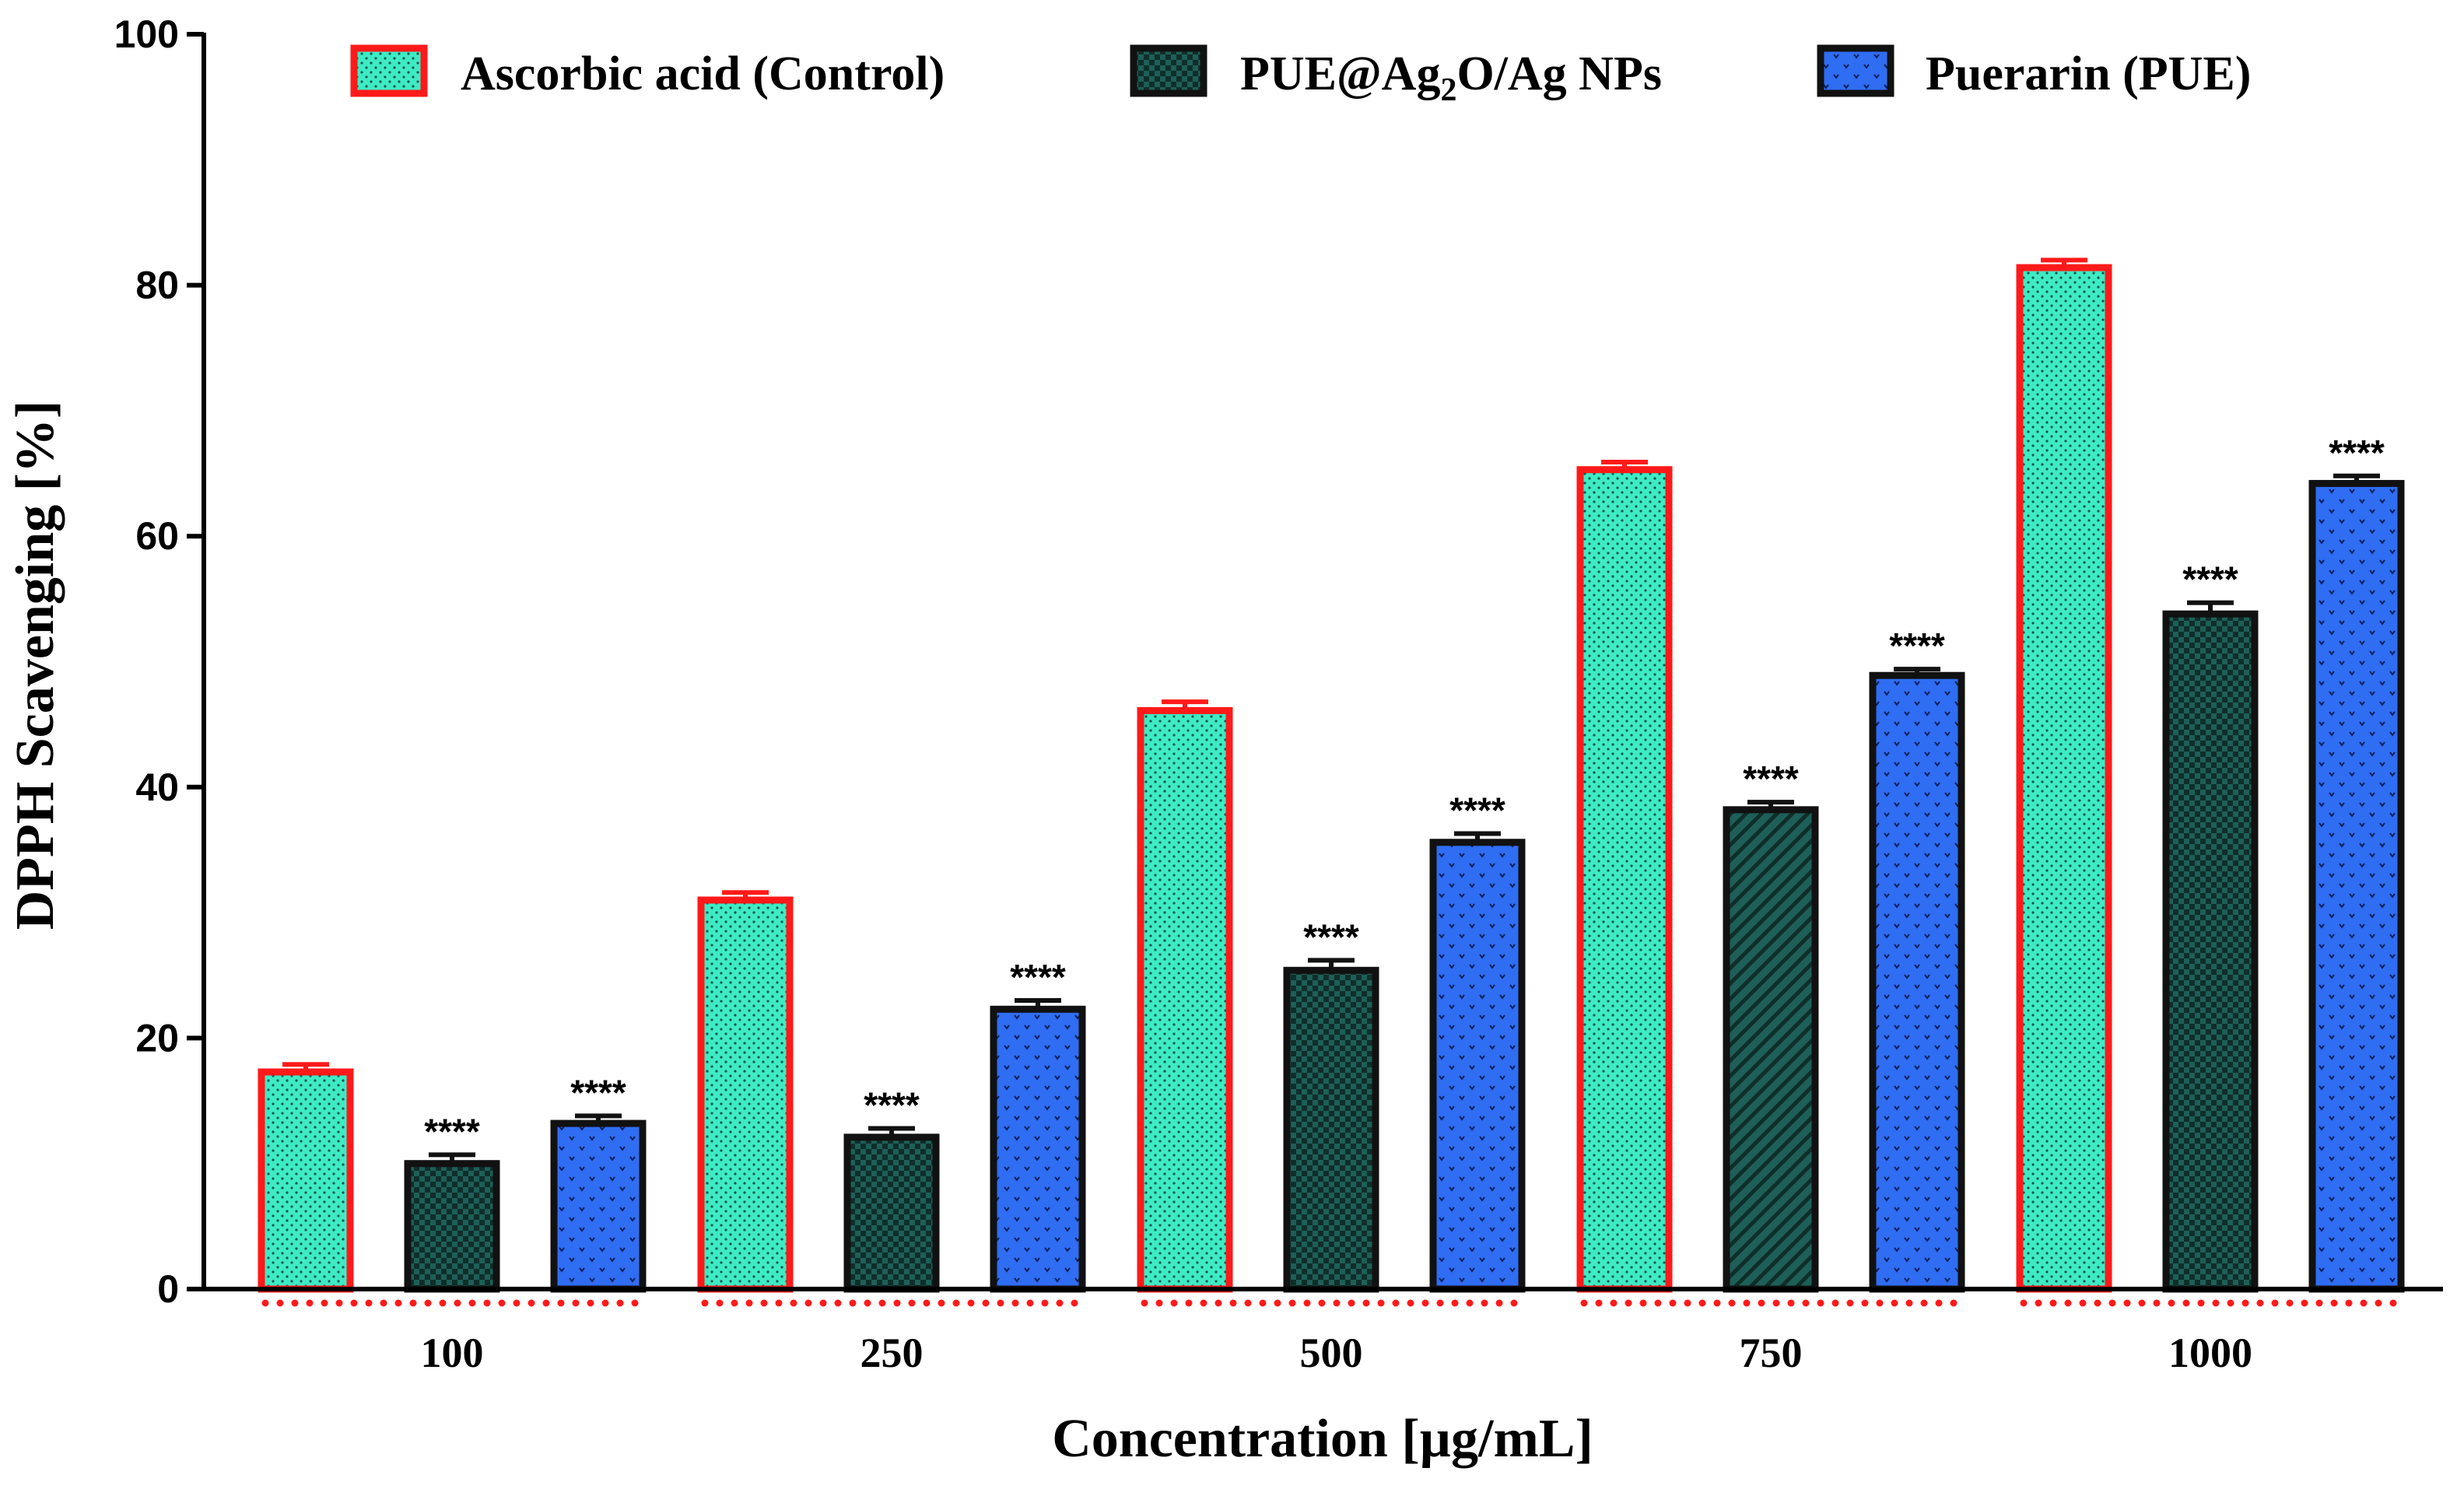 The height and width of the screenshot is (1489, 2464). What do you see at coordinates (157, 788) in the screenshot?
I see `y-tick-label: 40` at bounding box center [157, 788].